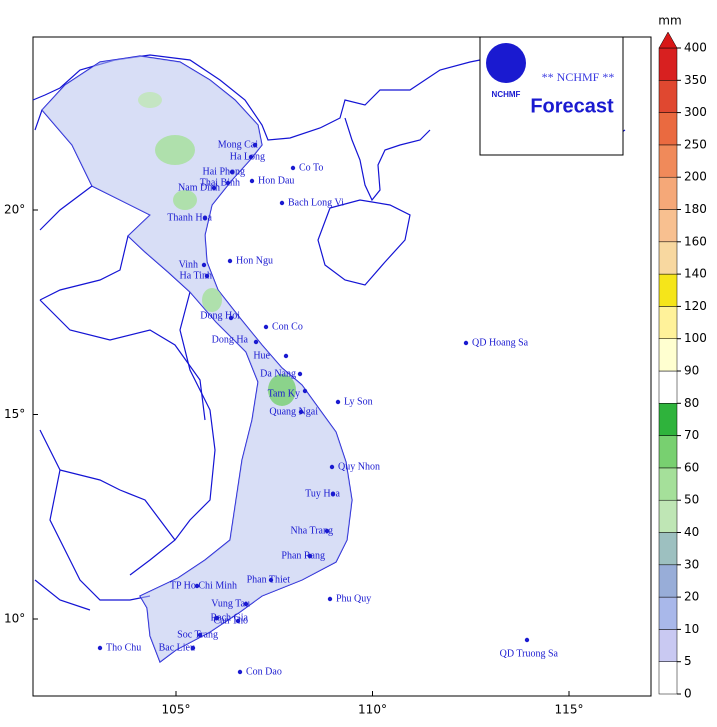  Describe the element at coordinates (14, 619) in the screenshot. I see `y-tick-label: 10°` at that location.